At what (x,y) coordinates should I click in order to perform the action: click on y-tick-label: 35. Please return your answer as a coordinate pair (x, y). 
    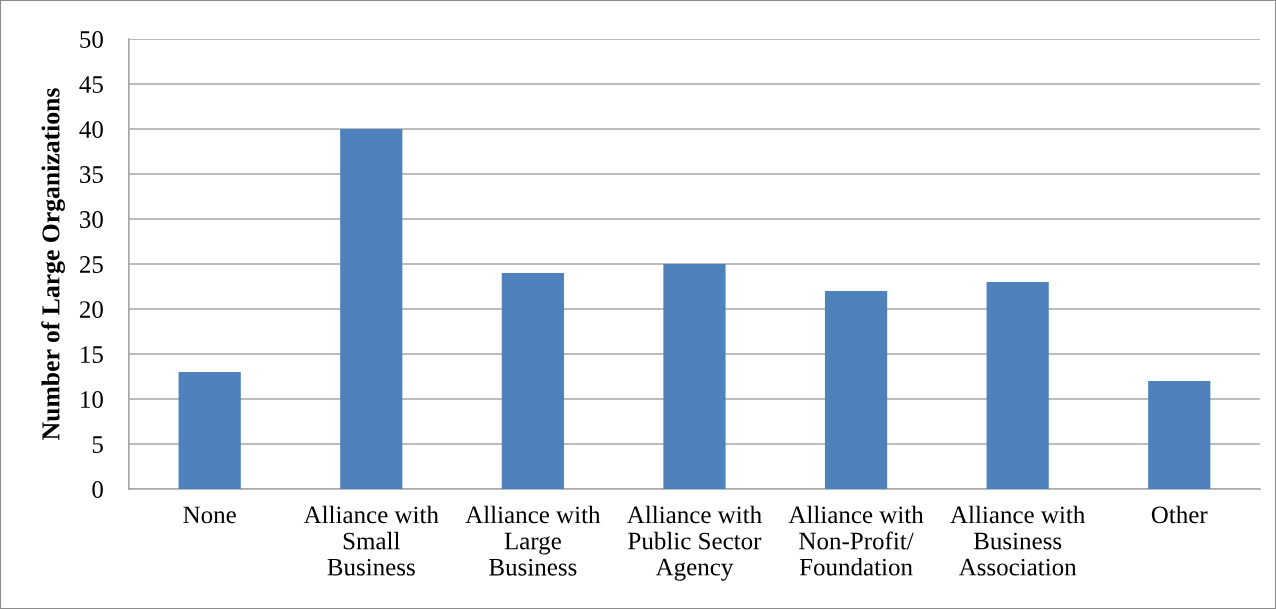
    Looking at the image, I should click on (91, 174).